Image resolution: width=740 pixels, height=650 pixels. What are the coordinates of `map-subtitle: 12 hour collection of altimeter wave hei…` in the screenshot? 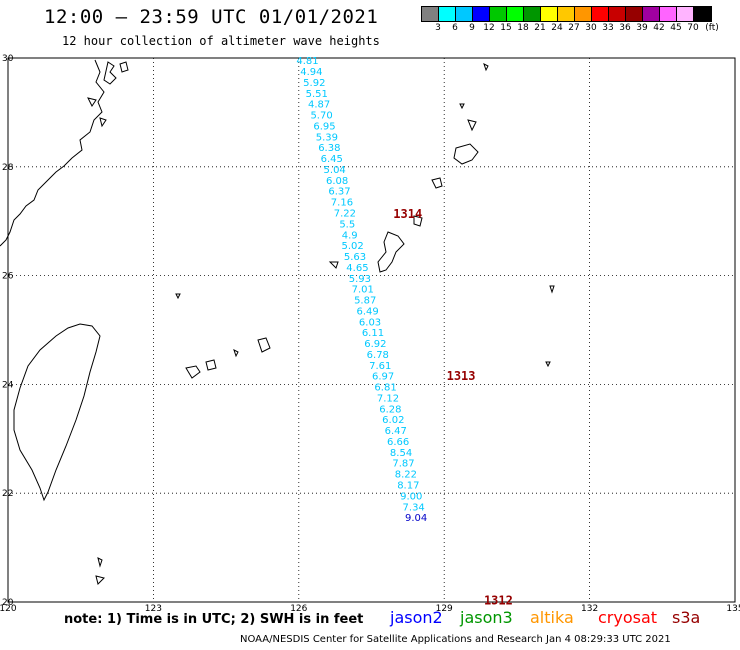 It's located at (221, 41).